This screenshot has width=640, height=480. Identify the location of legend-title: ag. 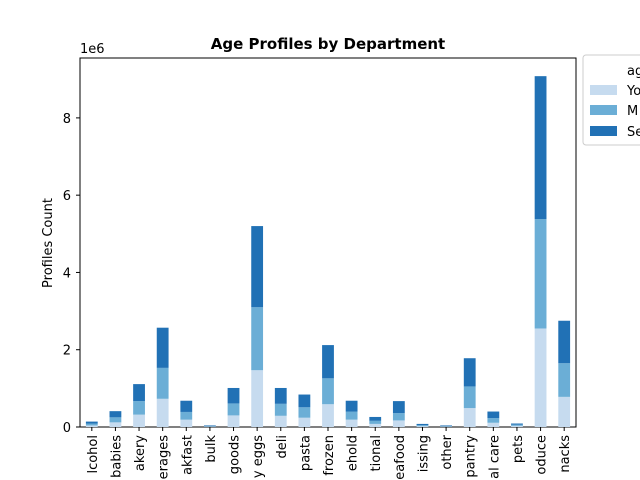
(633, 71).